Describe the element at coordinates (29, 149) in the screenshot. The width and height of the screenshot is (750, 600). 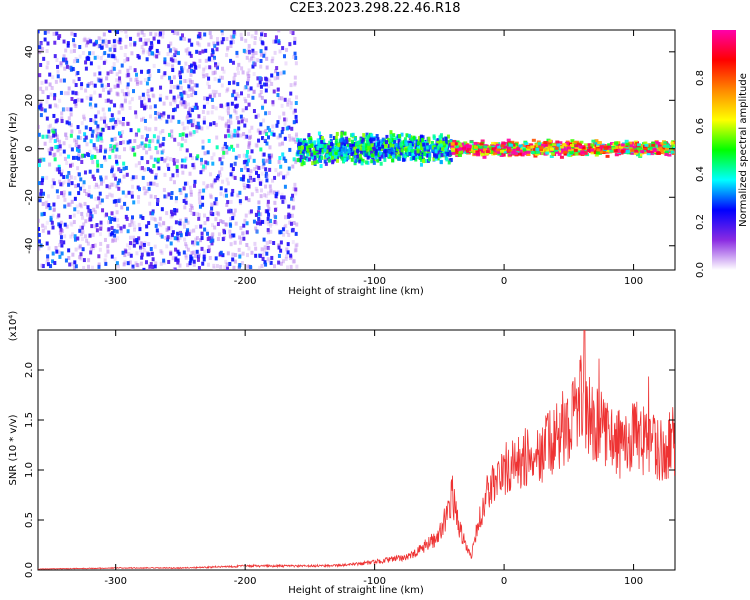
I see `y-tick-label: 0` at that location.